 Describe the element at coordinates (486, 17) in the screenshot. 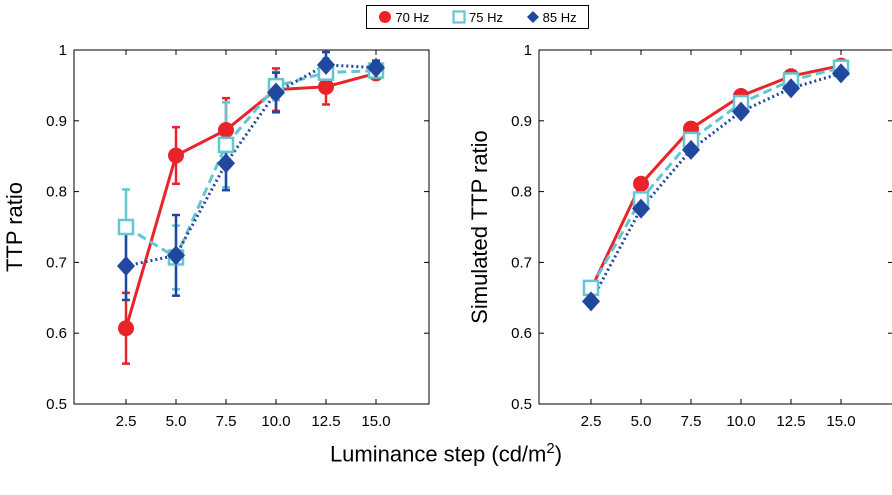

I see `legend-label-75hz: 75 Hz` at that location.